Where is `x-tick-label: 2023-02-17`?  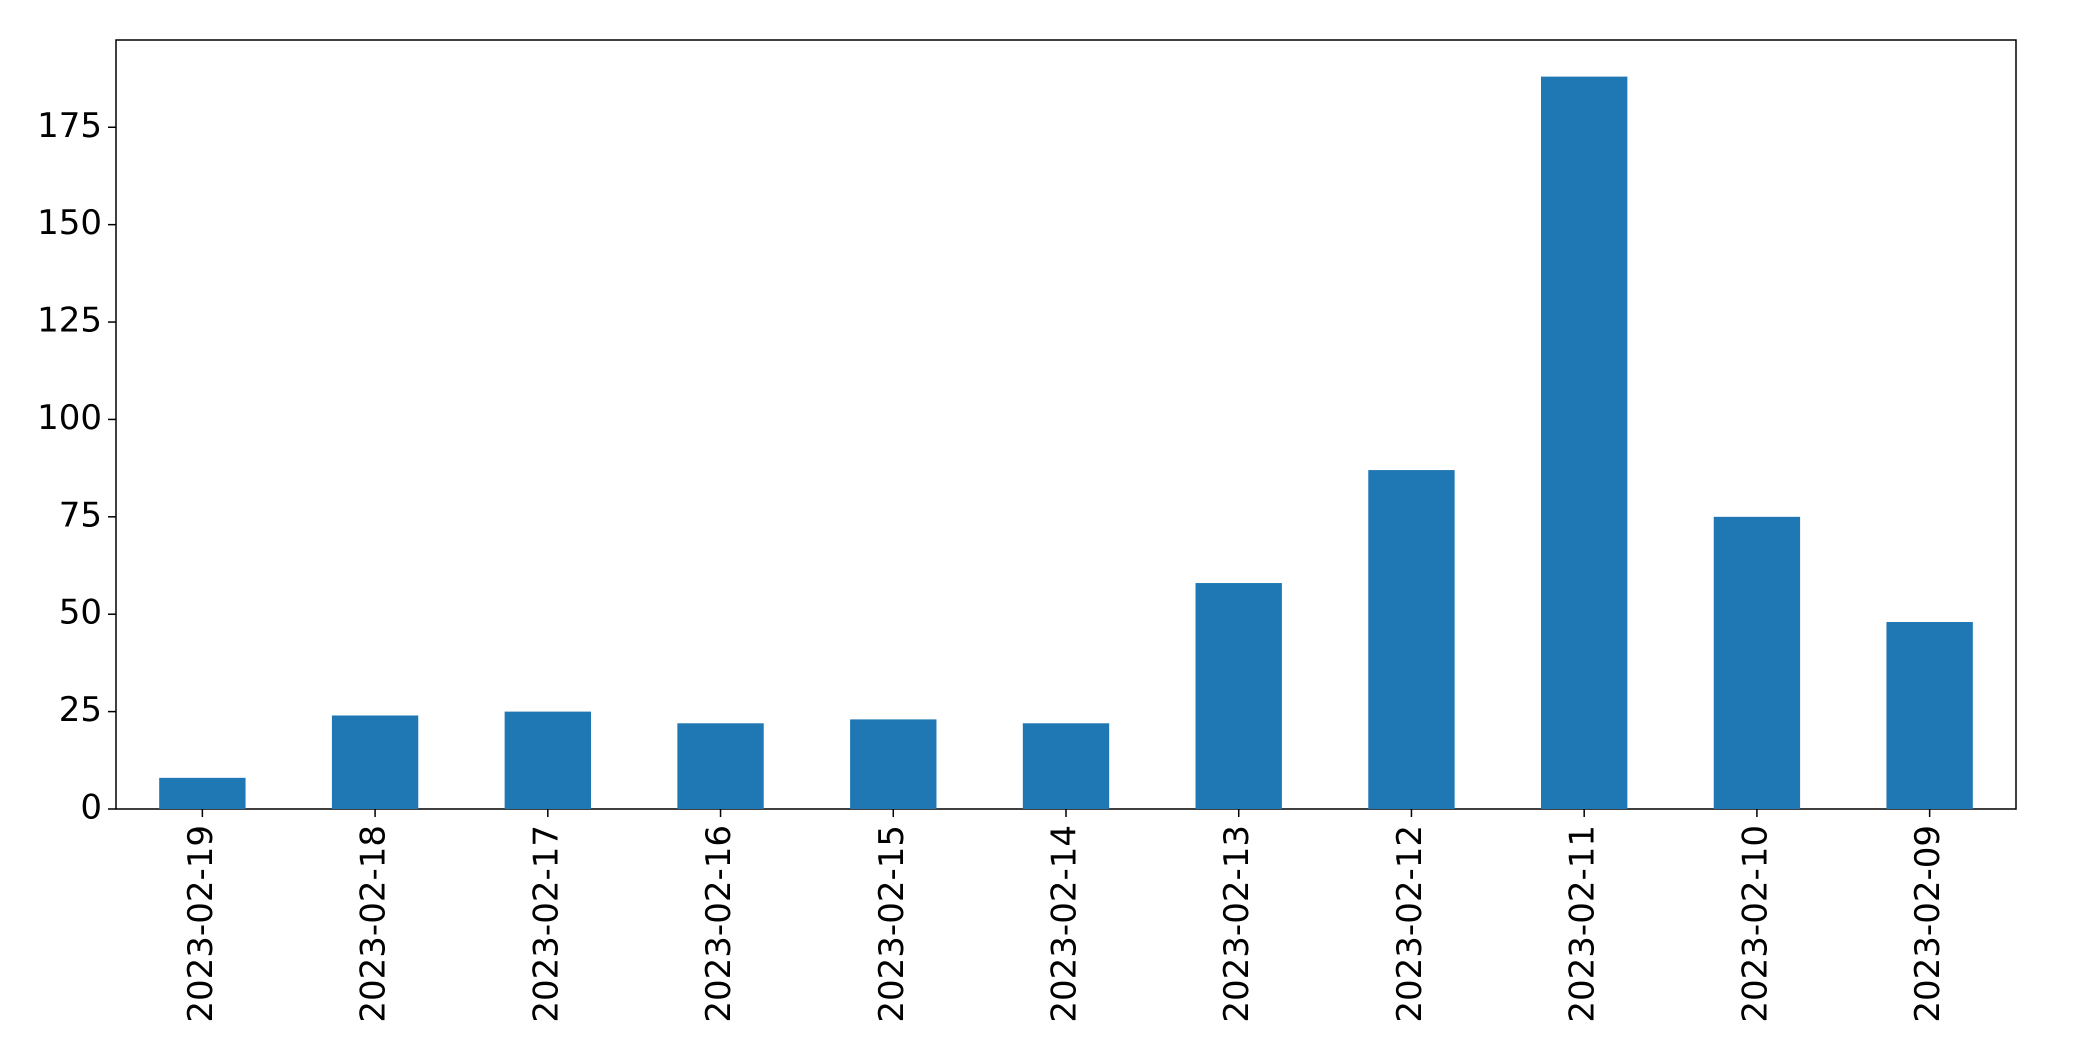 x-tick-label: 2023-02-17 is located at coordinates (546, 924).